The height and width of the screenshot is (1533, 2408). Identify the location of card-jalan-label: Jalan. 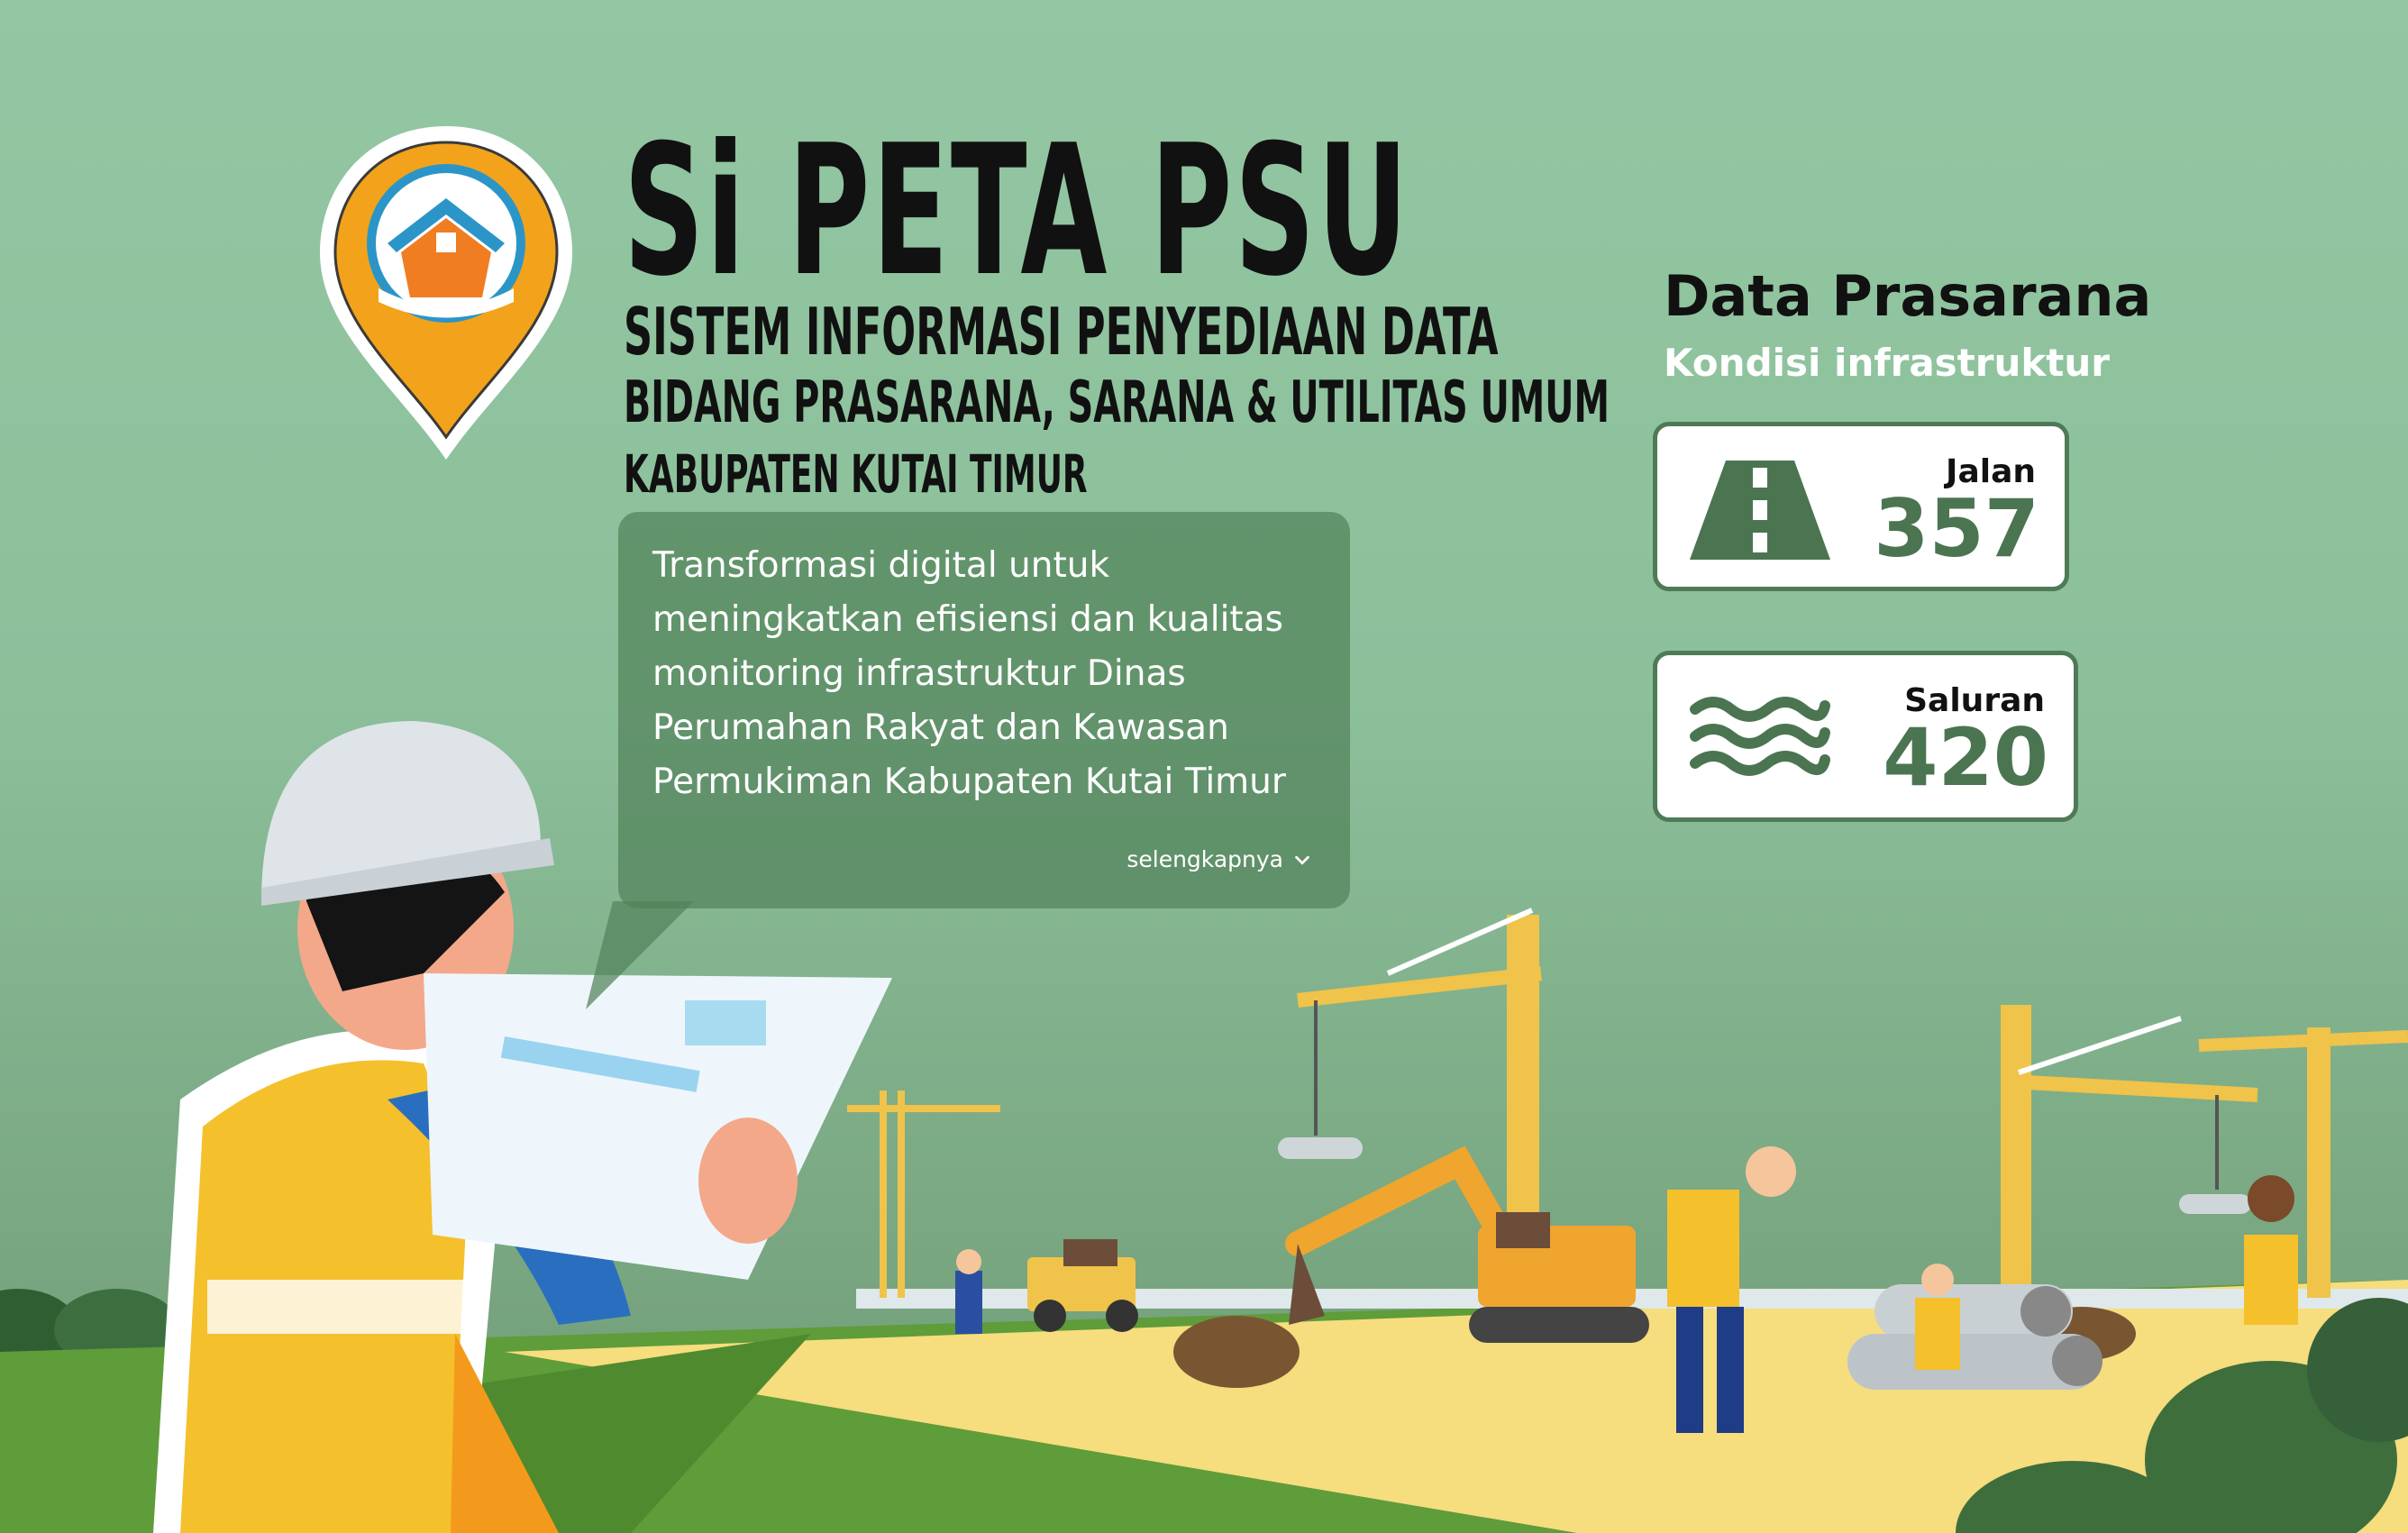
(1991, 471).